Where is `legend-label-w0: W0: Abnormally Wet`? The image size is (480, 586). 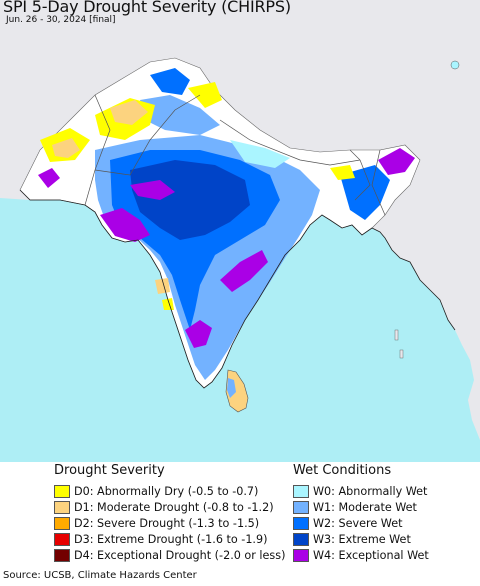 legend-label-w0: W0: Abnormally Wet is located at coordinates (370, 491).